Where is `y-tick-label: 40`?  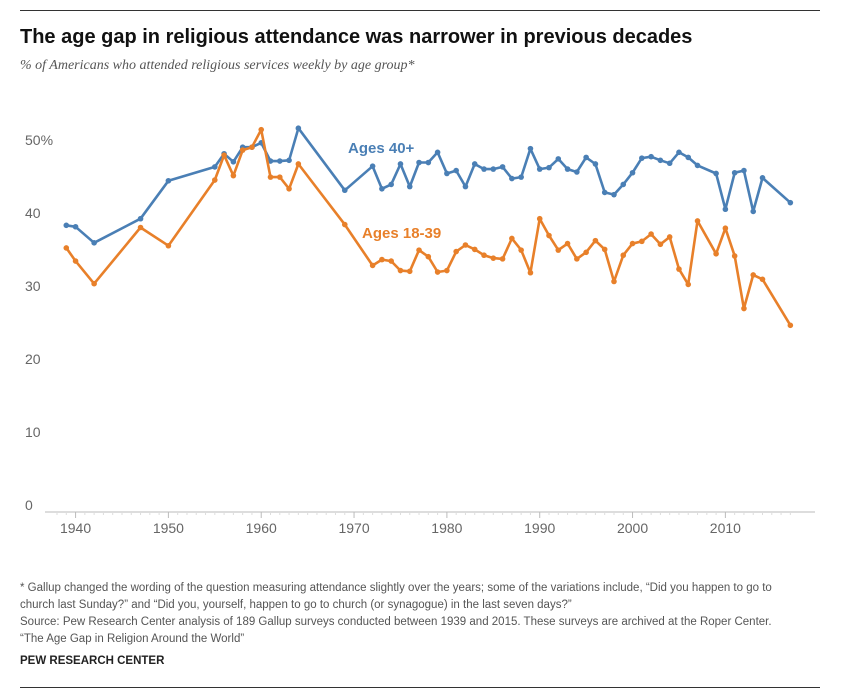 y-tick-label: 40 is located at coordinates (33, 213).